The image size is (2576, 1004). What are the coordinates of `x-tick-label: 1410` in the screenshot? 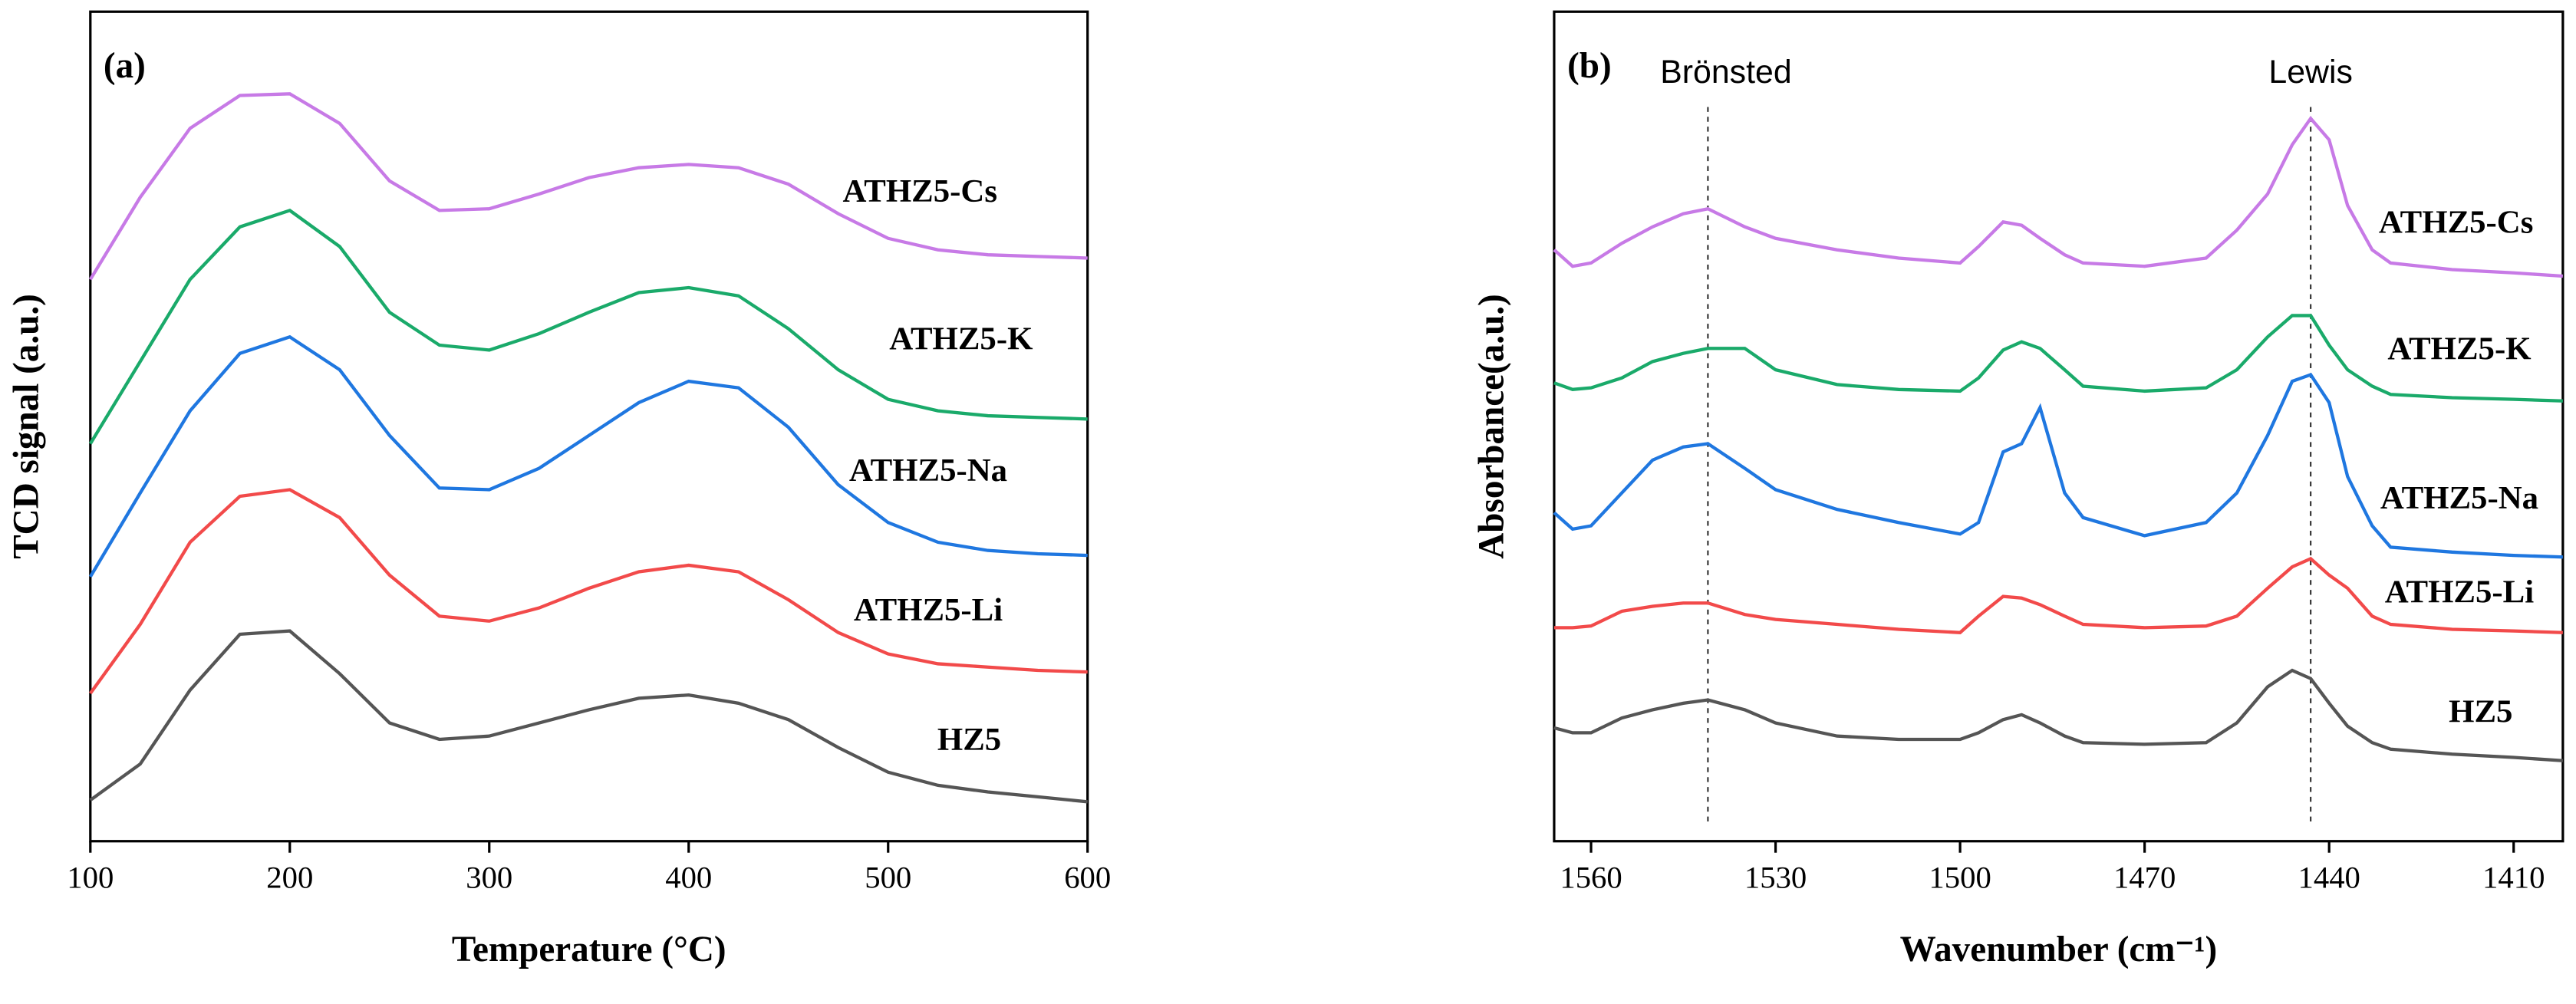 It's located at (2513, 877).